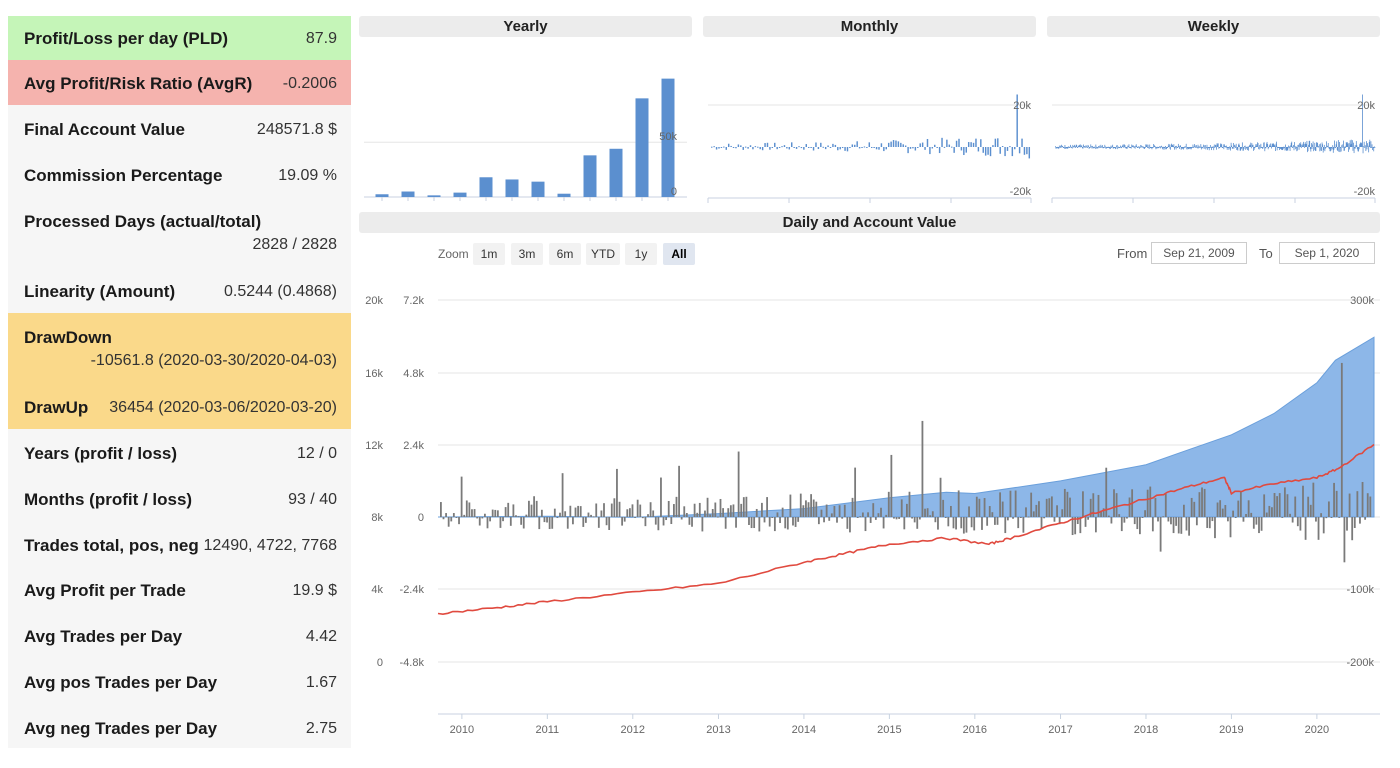 Image resolution: width=1400 pixels, height=768 pixels. What do you see at coordinates (421, 518) in the screenshot?
I see `y-left-inner-label: 0` at bounding box center [421, 518].